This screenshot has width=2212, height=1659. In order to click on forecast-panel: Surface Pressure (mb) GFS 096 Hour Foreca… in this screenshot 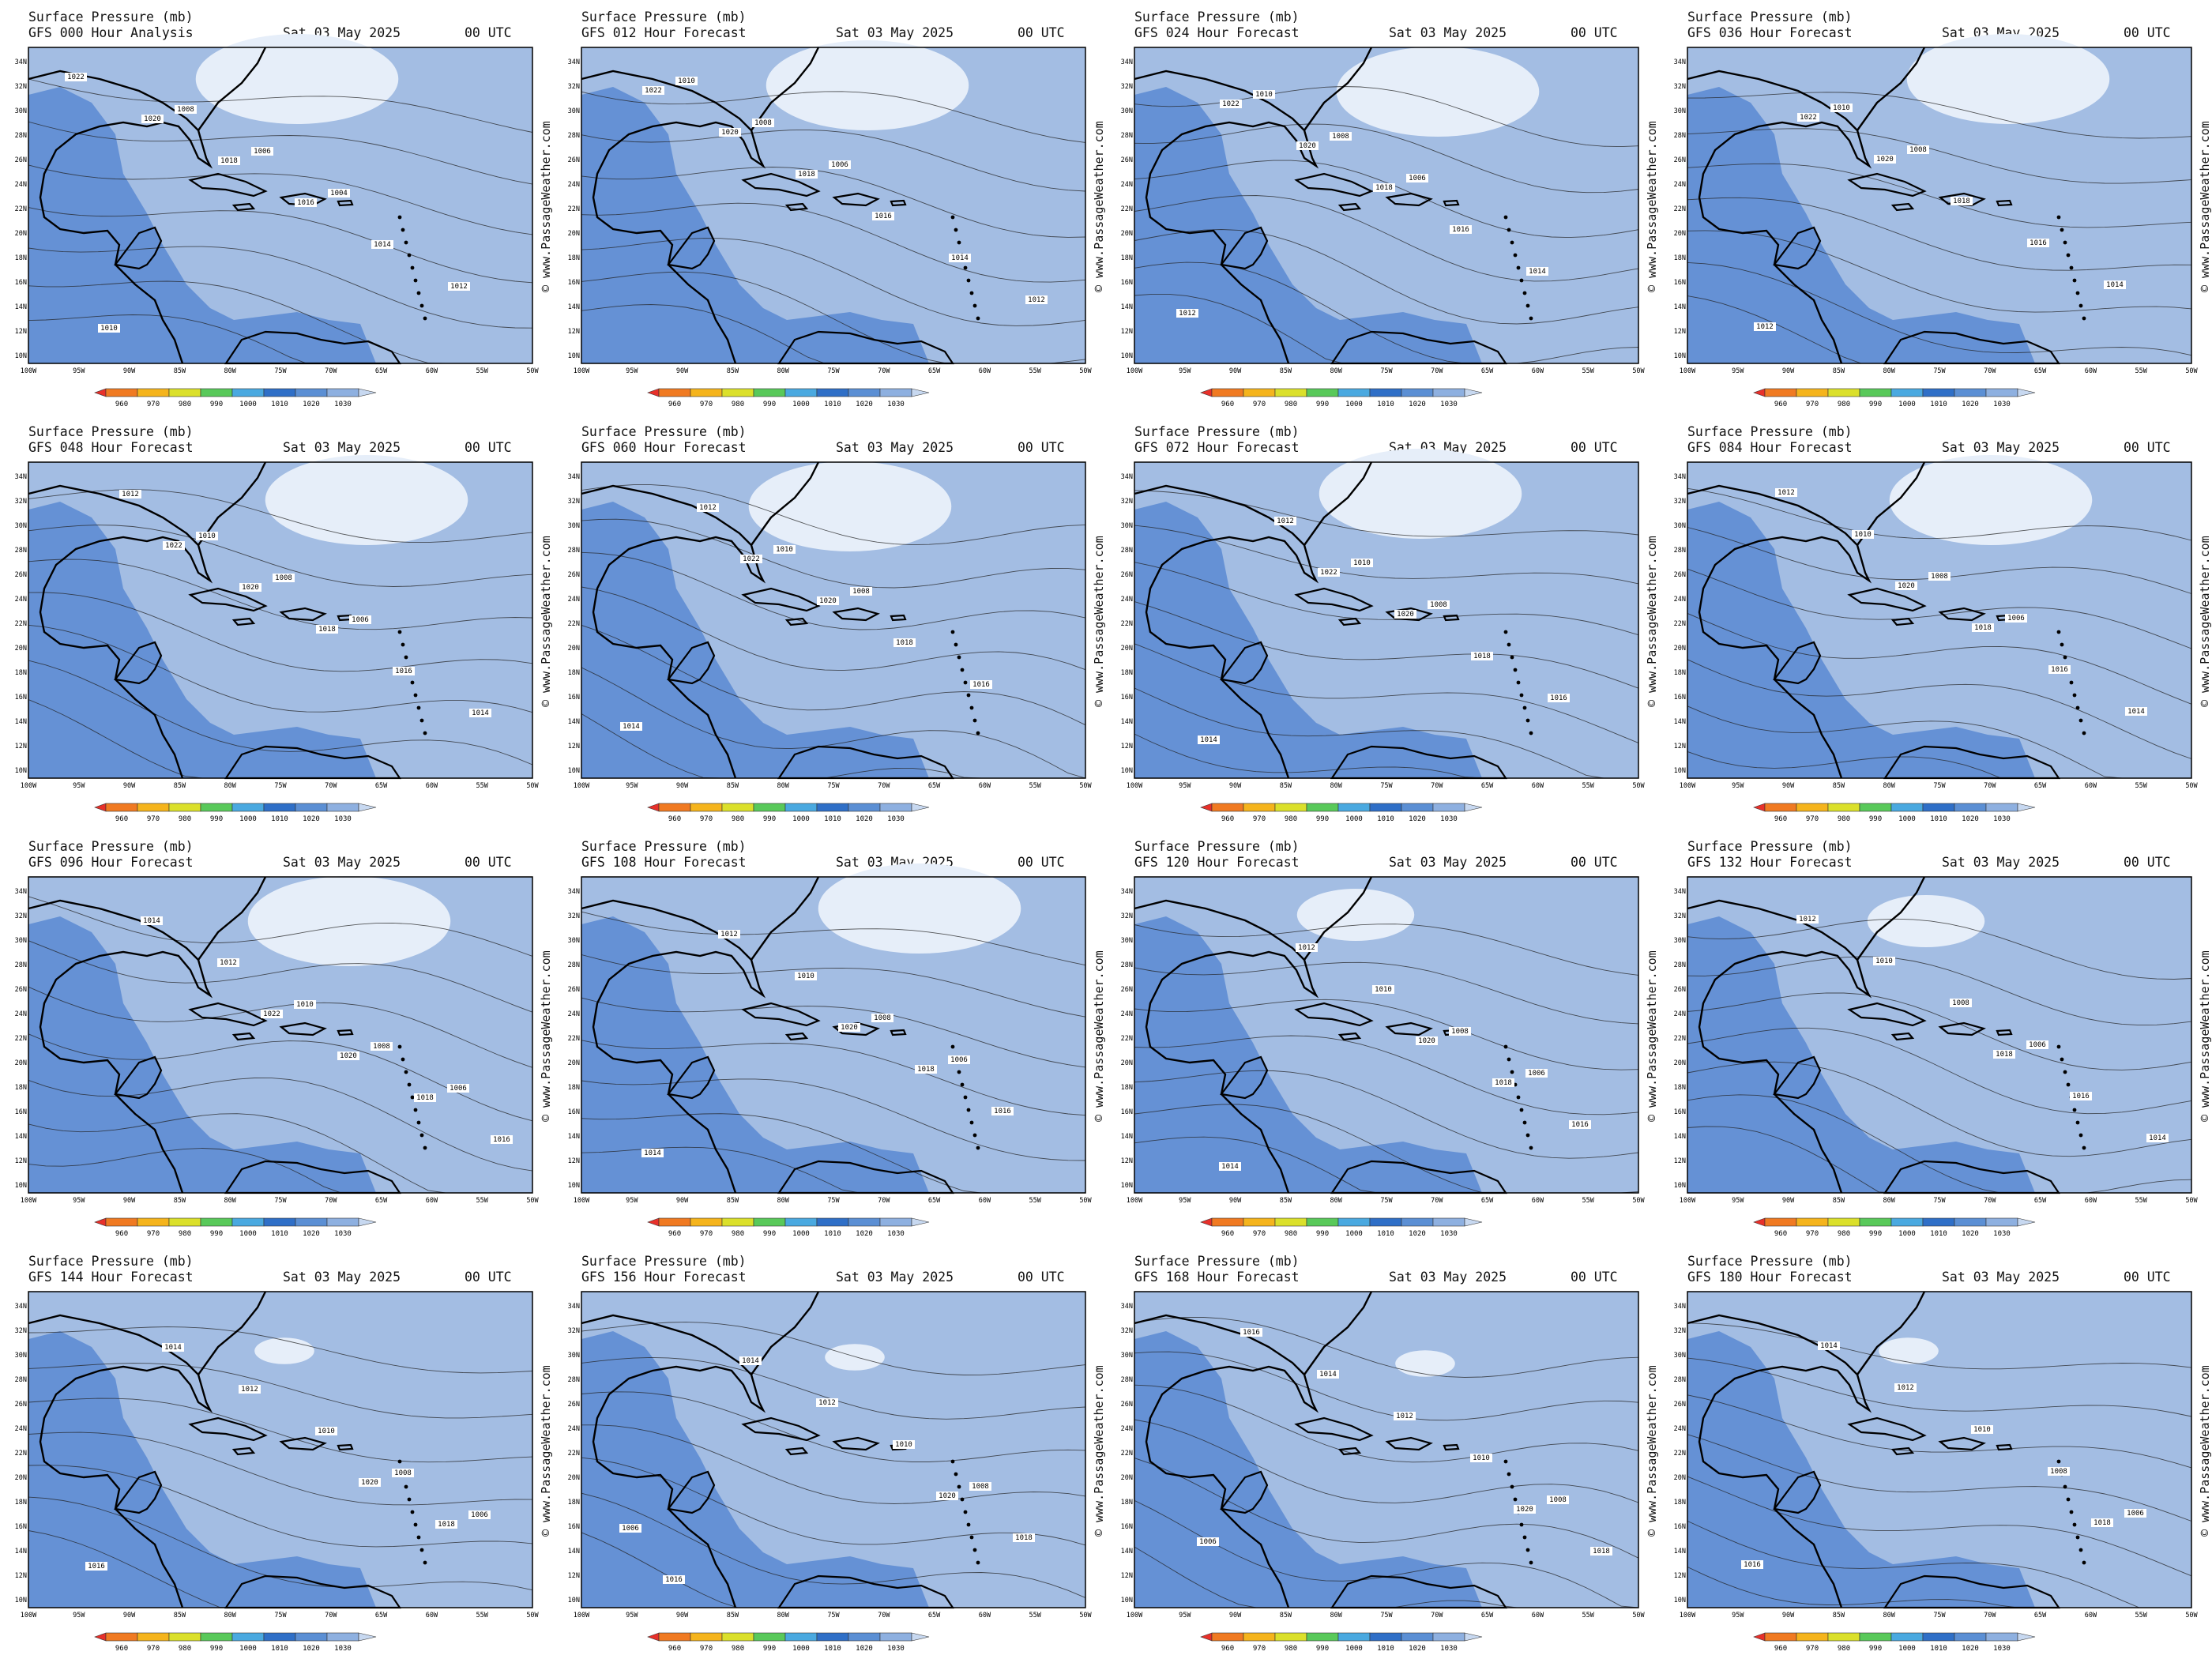, I will do `click(276, 1037)`.